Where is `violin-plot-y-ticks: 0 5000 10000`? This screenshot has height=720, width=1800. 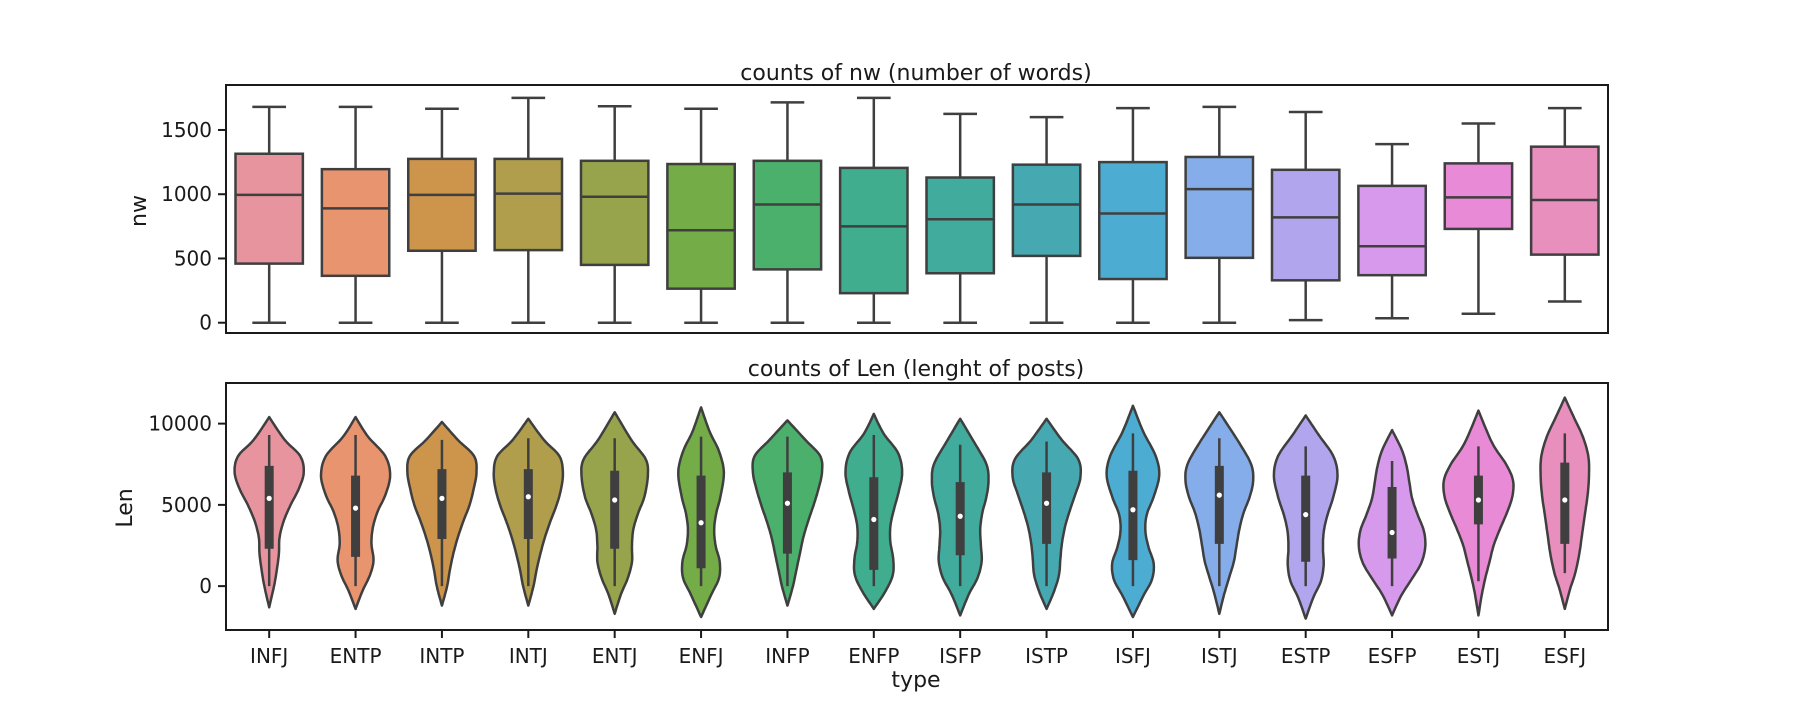
violin-plot-y-ticks: 0 5000 10000 is located at coordinates (187, 505).